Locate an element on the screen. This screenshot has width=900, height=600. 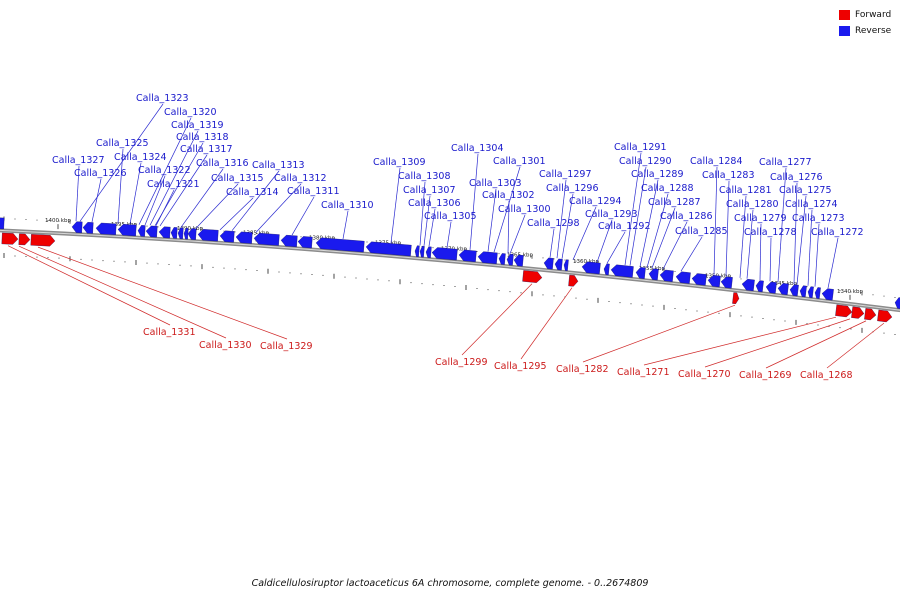
forward-gene-label: Calla_1299 is located at coordinates (461, 362).